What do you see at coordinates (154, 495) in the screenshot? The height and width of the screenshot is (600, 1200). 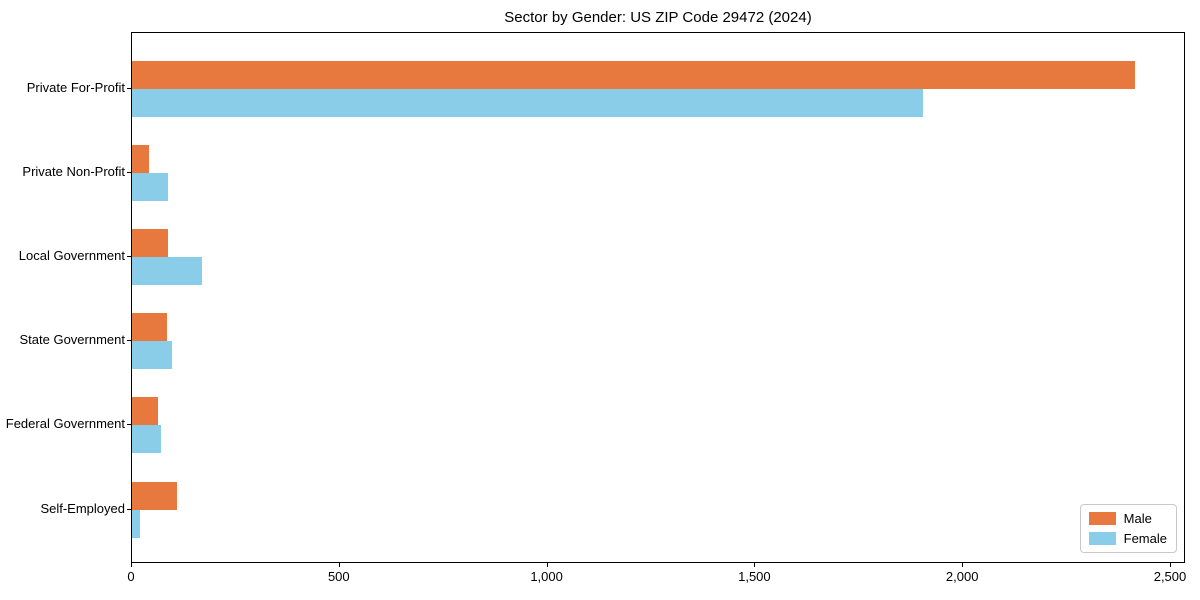 I see `male-bar-self-employed` at bounding box center [154, 495].